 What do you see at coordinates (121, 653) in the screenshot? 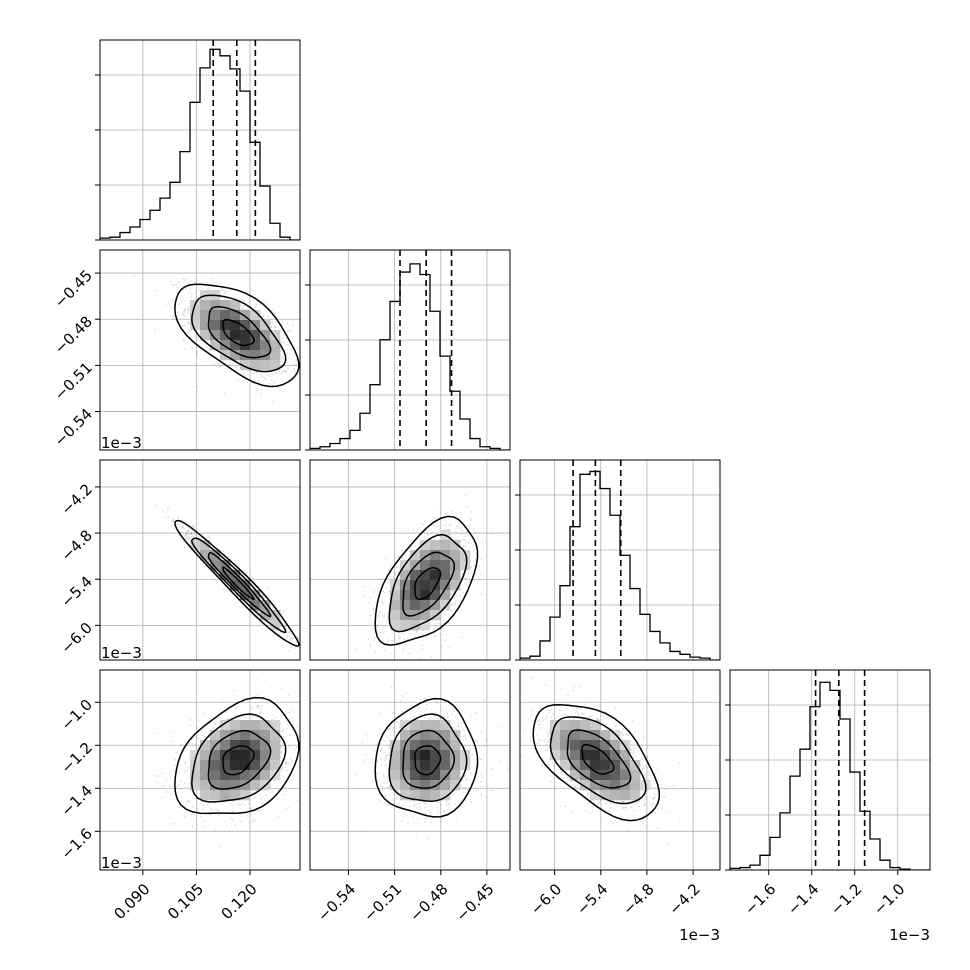
I see `y-offset-label: 1e−3` at bounding box center [121, 653].